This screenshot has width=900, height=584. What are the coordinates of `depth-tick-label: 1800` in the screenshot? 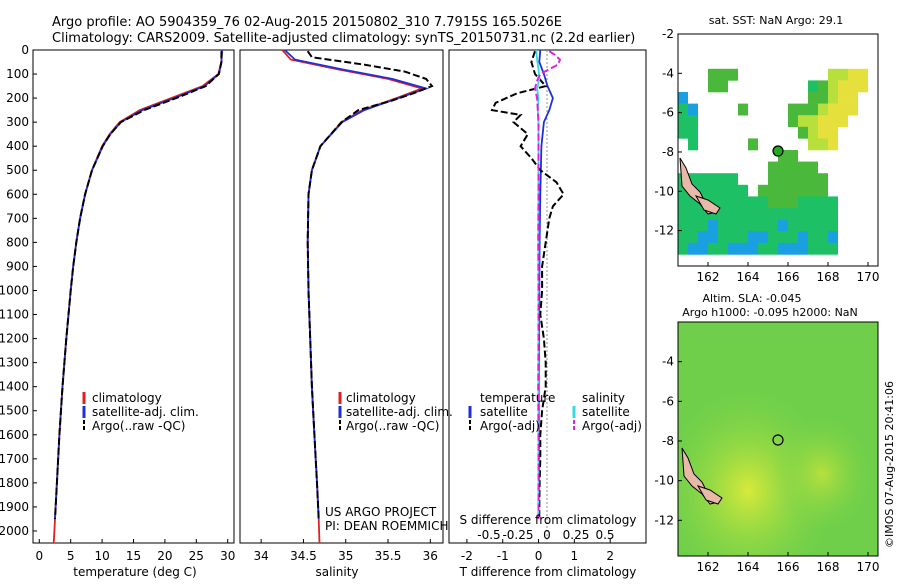 It's located at (14, 483).